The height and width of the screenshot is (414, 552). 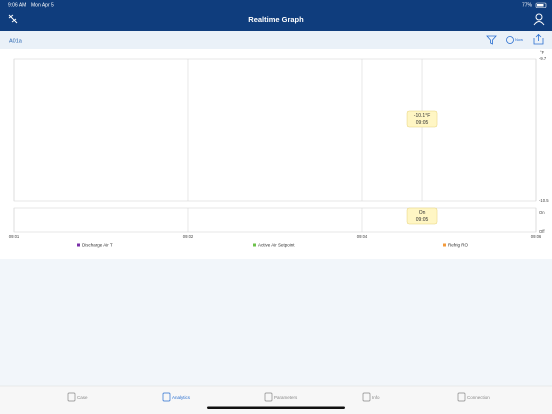 I want to click on profile-icon, so click(x=539, y=19).